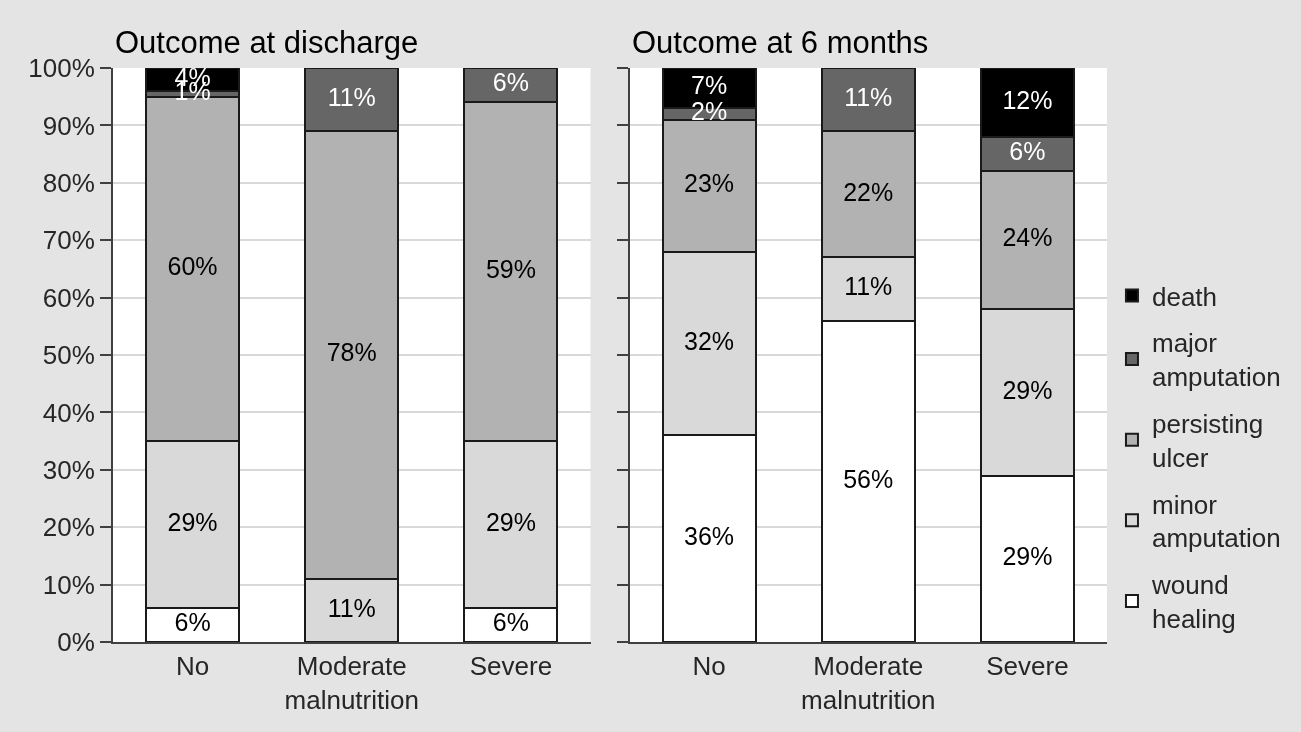 This screenshot has height=732, width=1301. I want to click on y-tick-label: 20%, so click(68, 527).